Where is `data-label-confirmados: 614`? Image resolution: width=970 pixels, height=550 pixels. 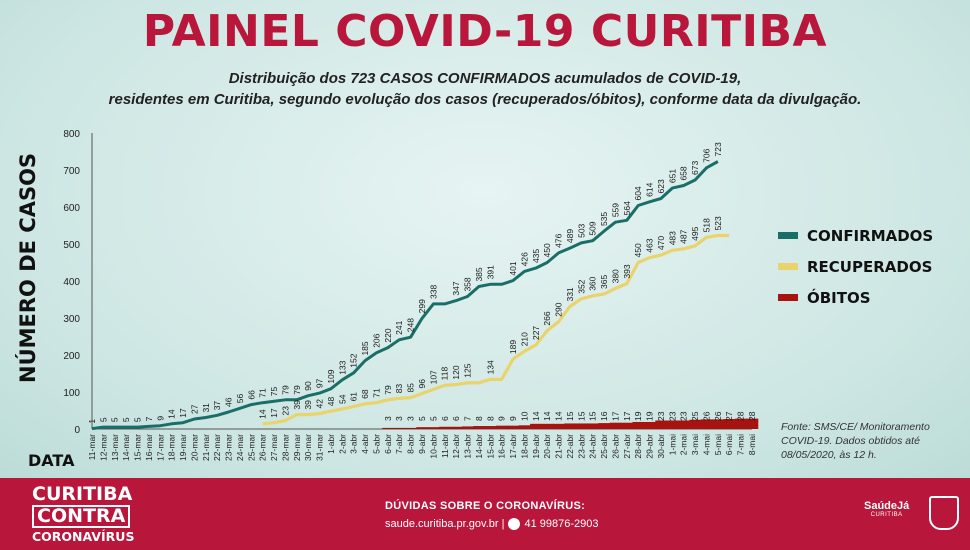
data-label-confirmados: 614 is located at coordinates (650, 189).